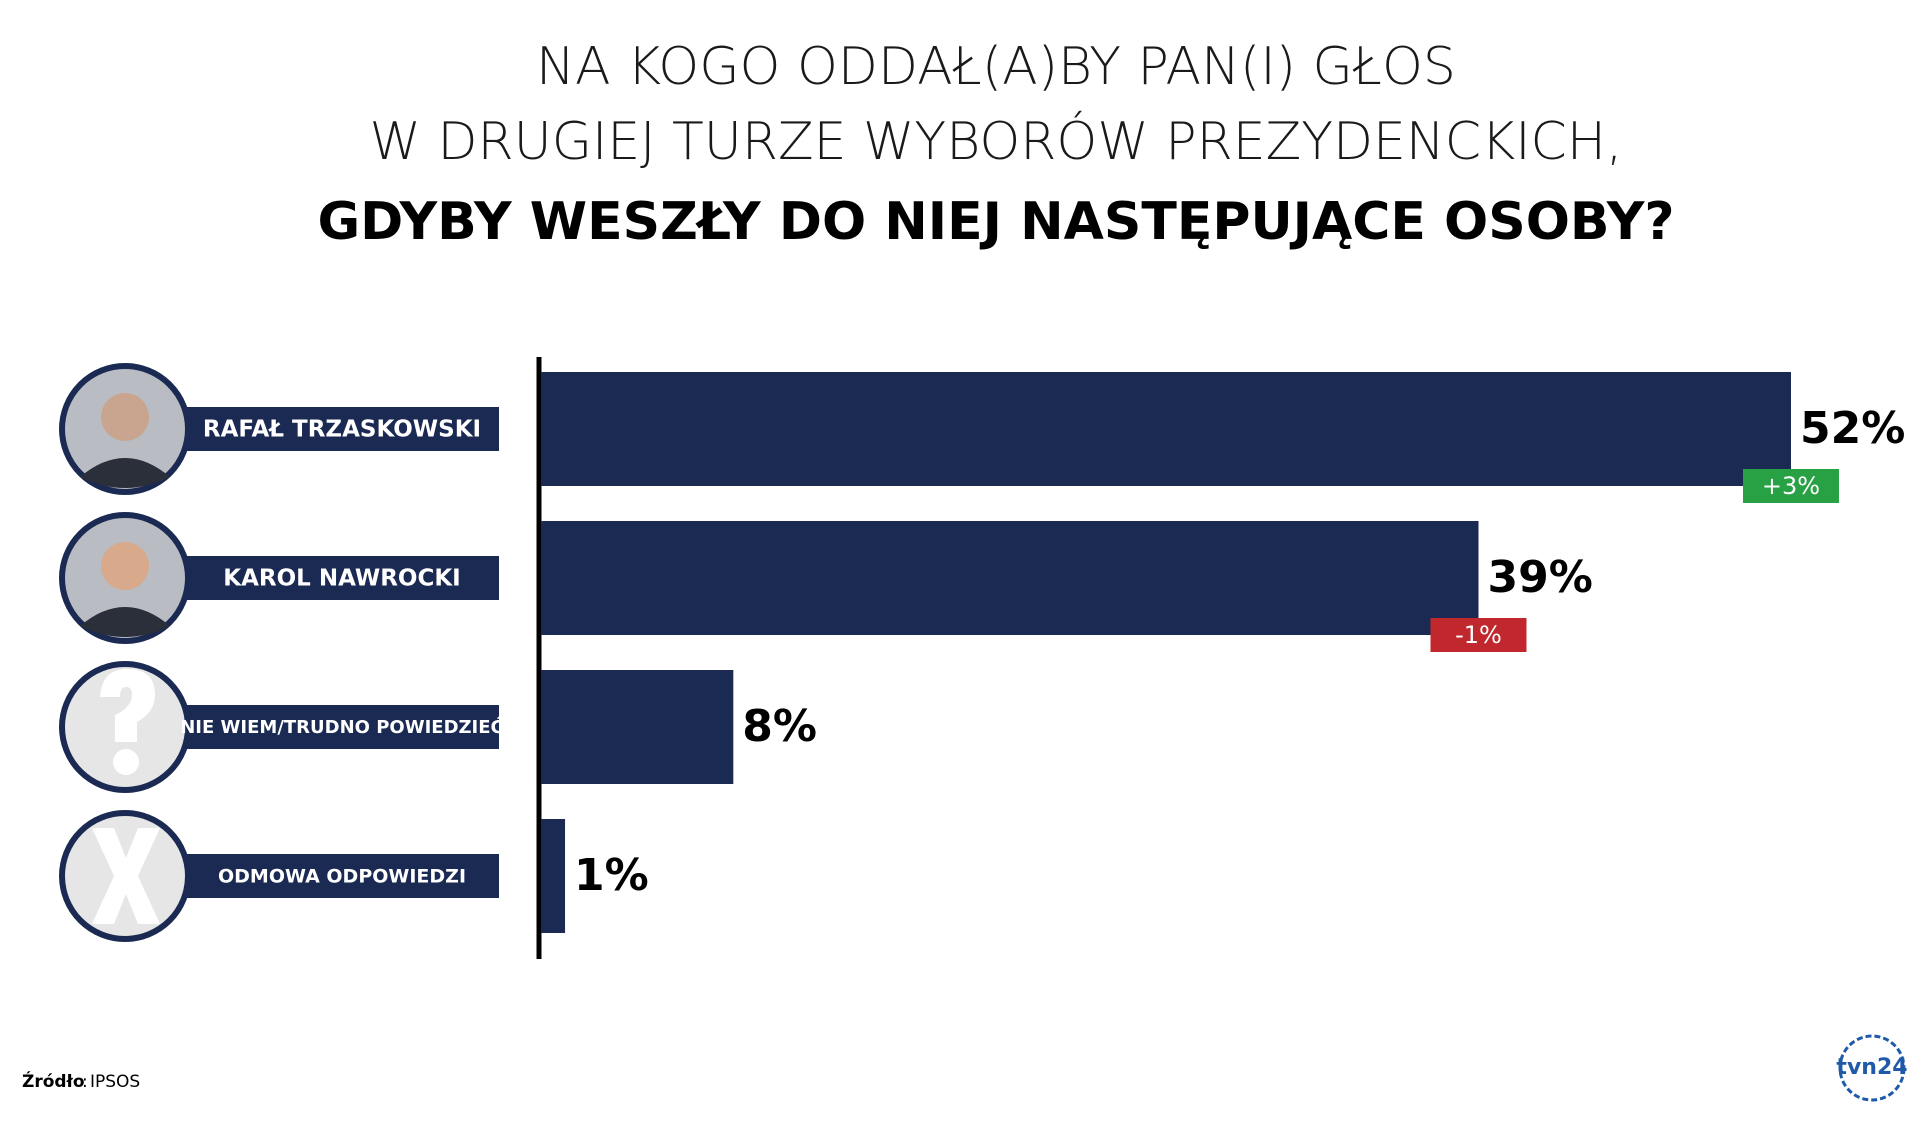 This screenshot has width=1920, height=1121. I want to click on value-label: 39%, so click(1540, 577).